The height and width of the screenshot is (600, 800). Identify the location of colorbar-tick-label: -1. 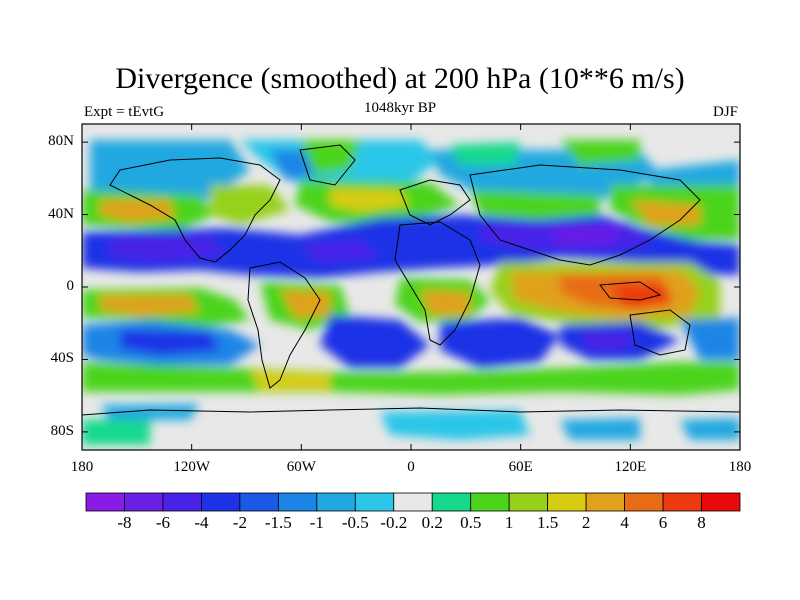
(316, 522).